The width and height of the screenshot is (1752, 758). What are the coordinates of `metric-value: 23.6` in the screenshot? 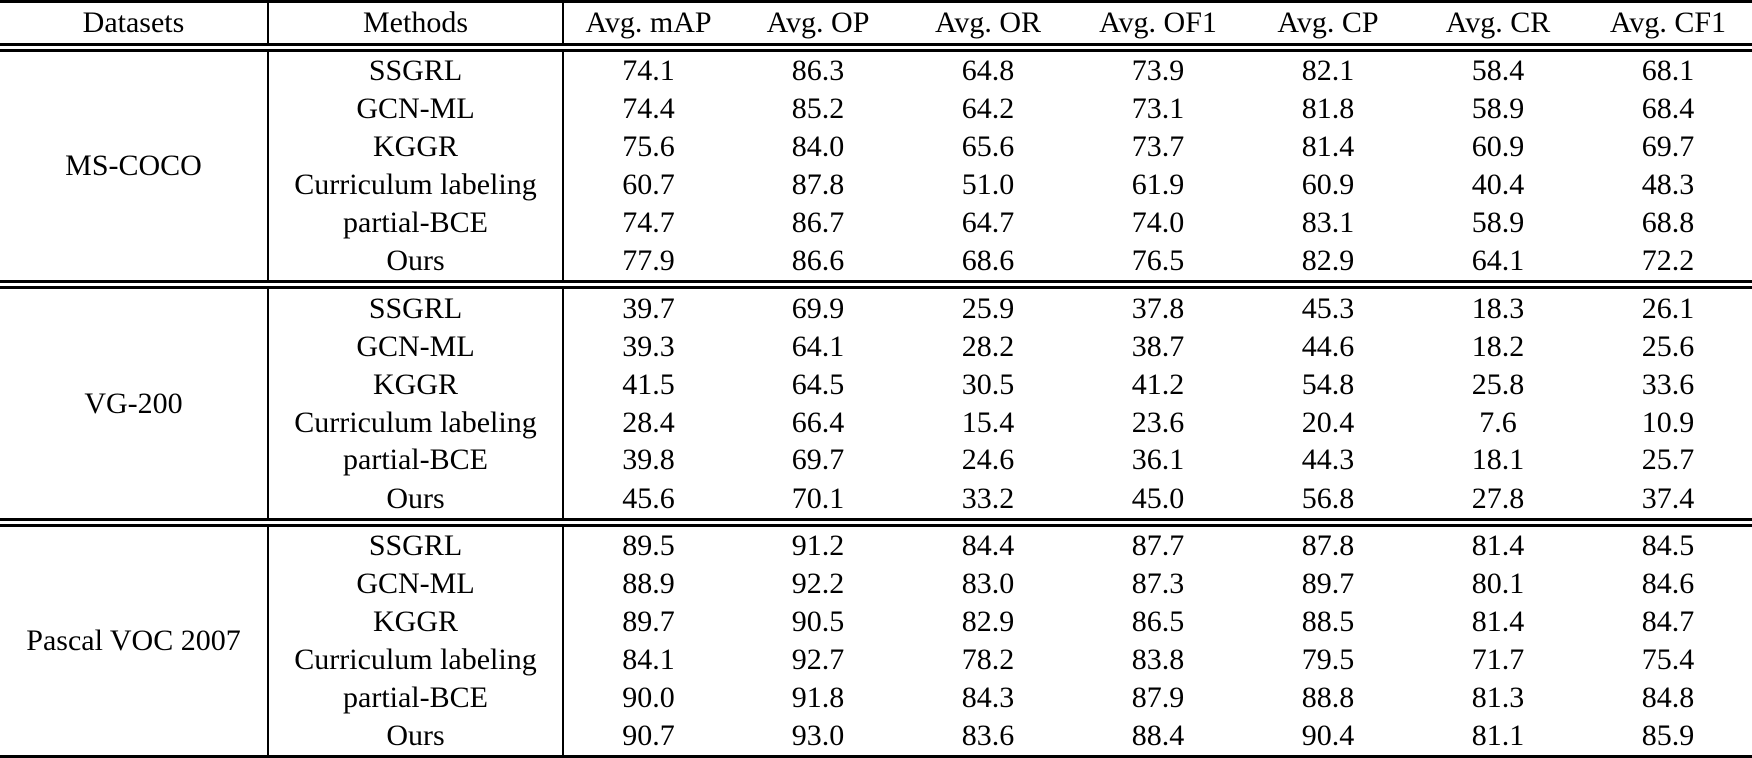 It's located at (1158, 422).